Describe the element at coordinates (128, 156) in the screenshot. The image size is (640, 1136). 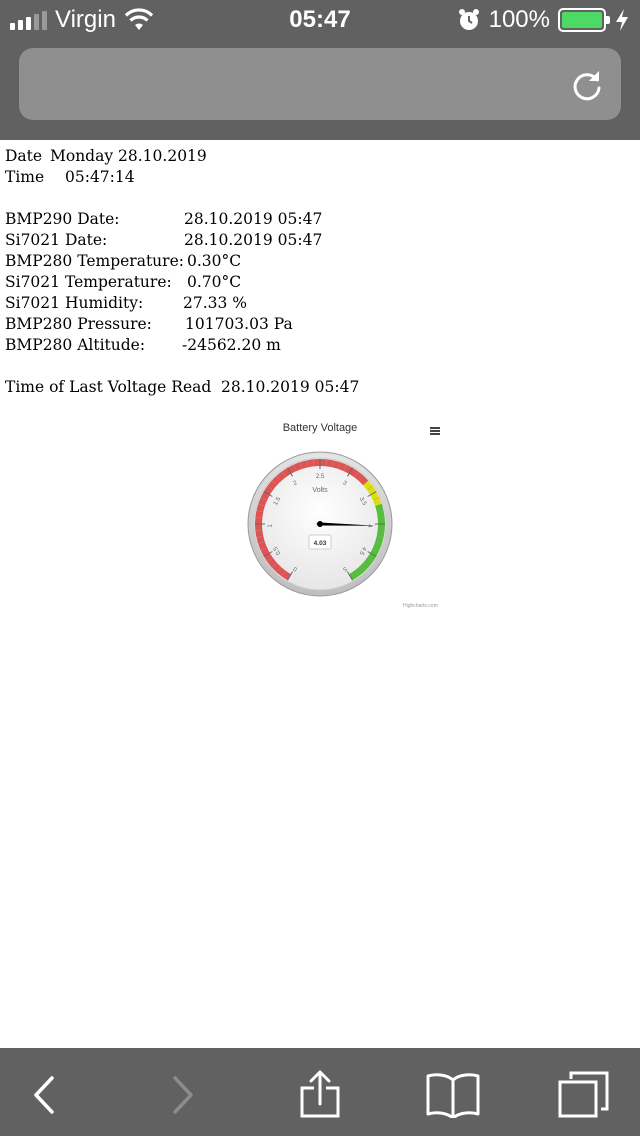
I see `date-value: Monday 28.10.2019` at that location.